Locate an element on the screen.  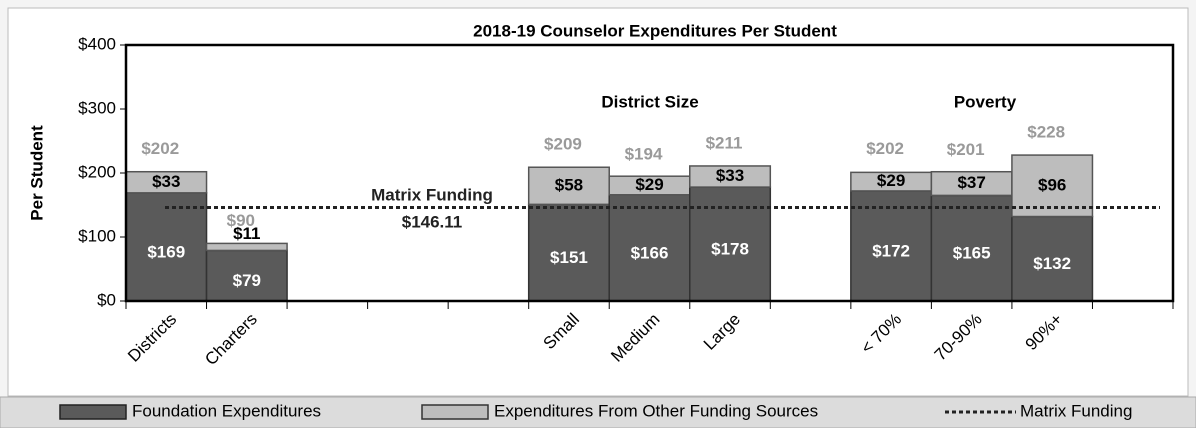
y-tick-label: $200 is located at coordinates (97, 171).